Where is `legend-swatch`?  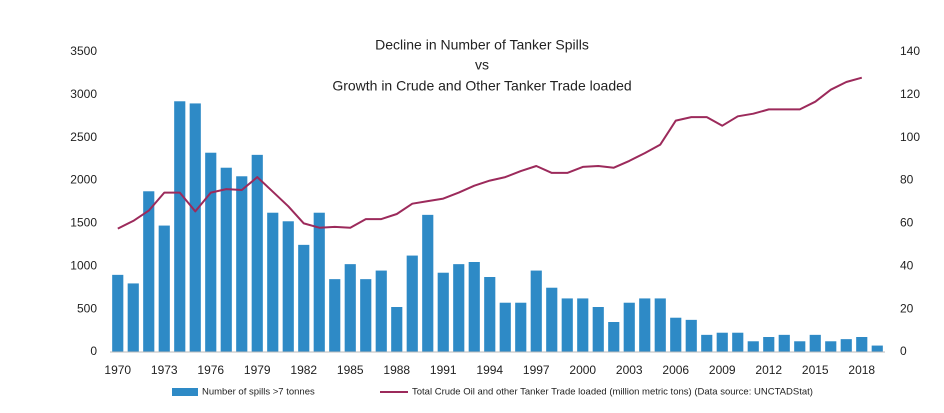
legend-swatch is located at coordinates (185, 392).